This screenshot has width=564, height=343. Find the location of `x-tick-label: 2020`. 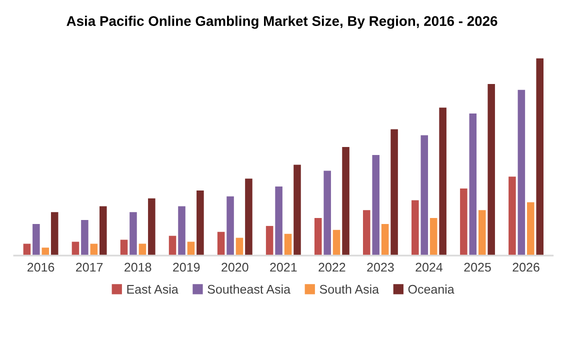

x-tick-label: 2020 is located at coordinates (235, 267).